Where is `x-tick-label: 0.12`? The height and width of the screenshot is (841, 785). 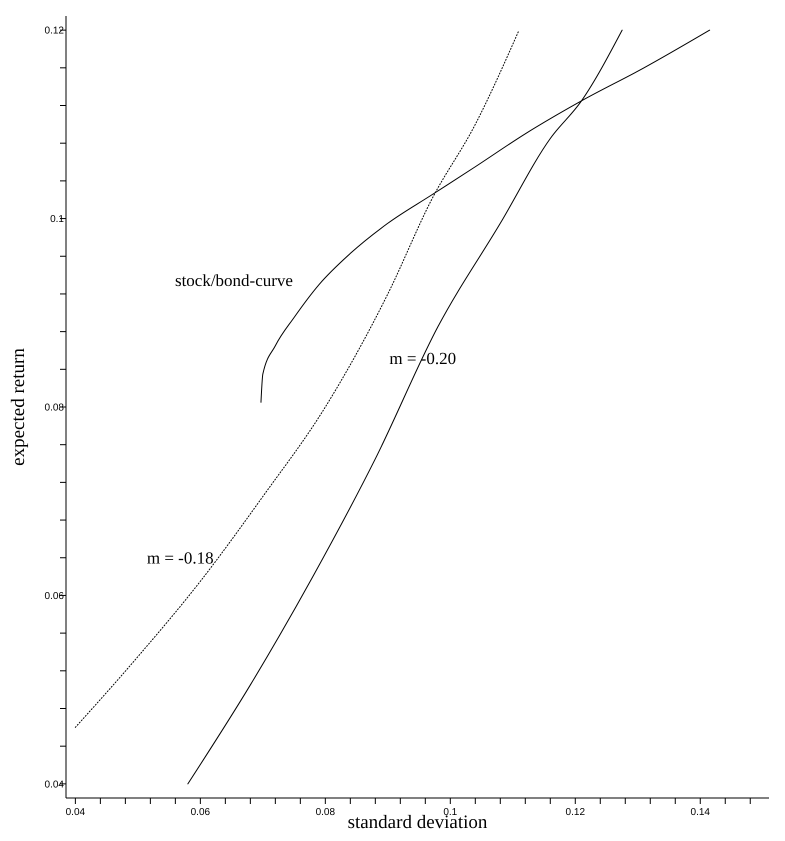 x-tick-label: 0.12 is located at coordinates (576, 812).